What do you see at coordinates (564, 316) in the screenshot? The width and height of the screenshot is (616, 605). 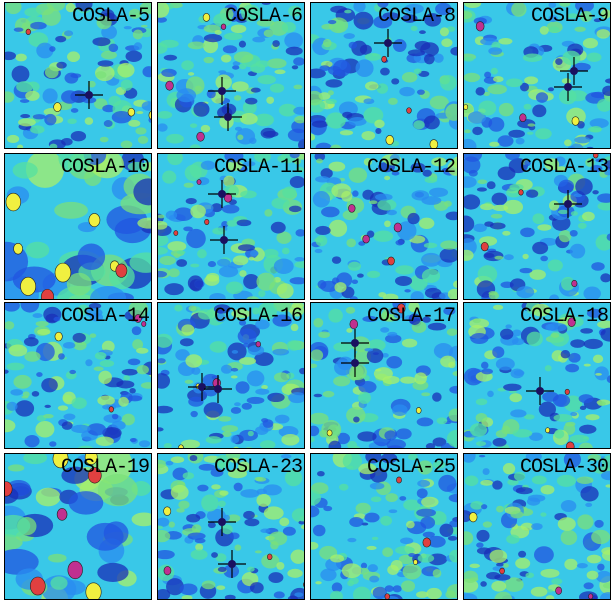 I see `panel-label: COSLA-18` at bounding box center [564, 316].